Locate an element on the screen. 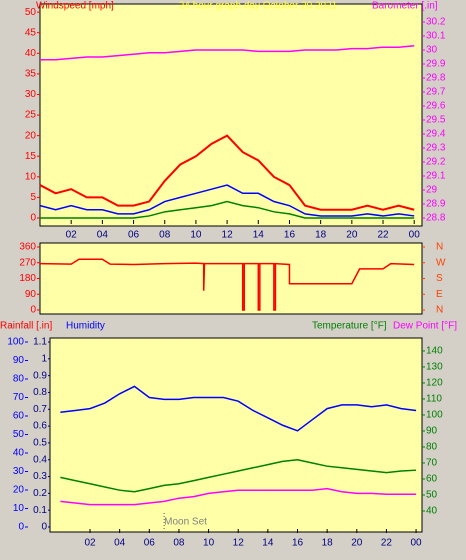 The width and height of the screenshot is (466, 560). y-tick-label: 45 is located at coordinates (31, 32).